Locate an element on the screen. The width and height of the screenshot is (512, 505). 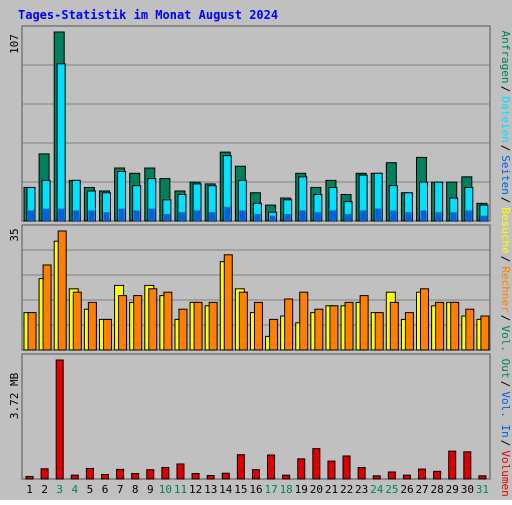
x-tick-label: 21 is located at coordinates (331, 489).